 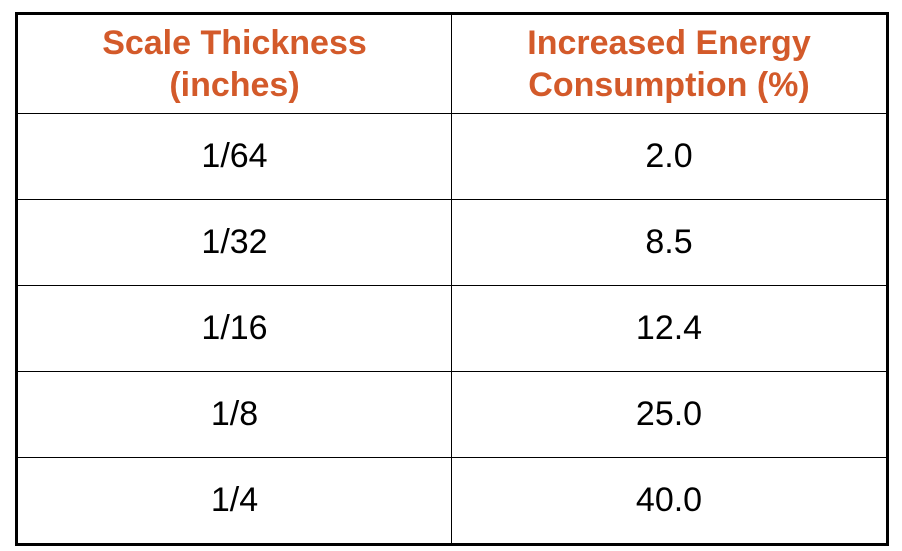 What do you see at coordinates (234, 43) in the screenshot?
I see `header-scale-thickness-line1: Scale Thickness` at bounding box center [234, 43].